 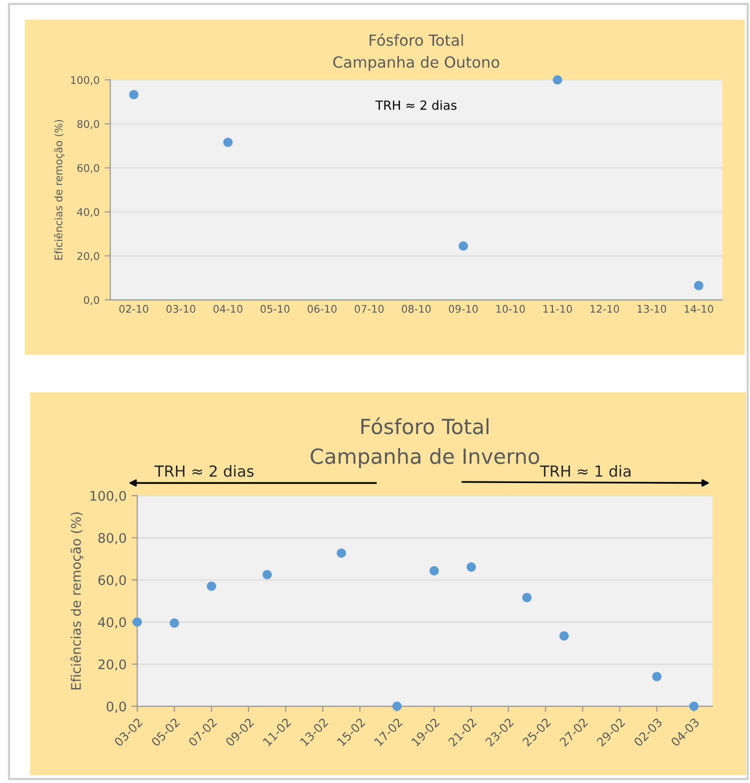 I want to click on x-tick-label: 13-10, so click(x=652, y=308).